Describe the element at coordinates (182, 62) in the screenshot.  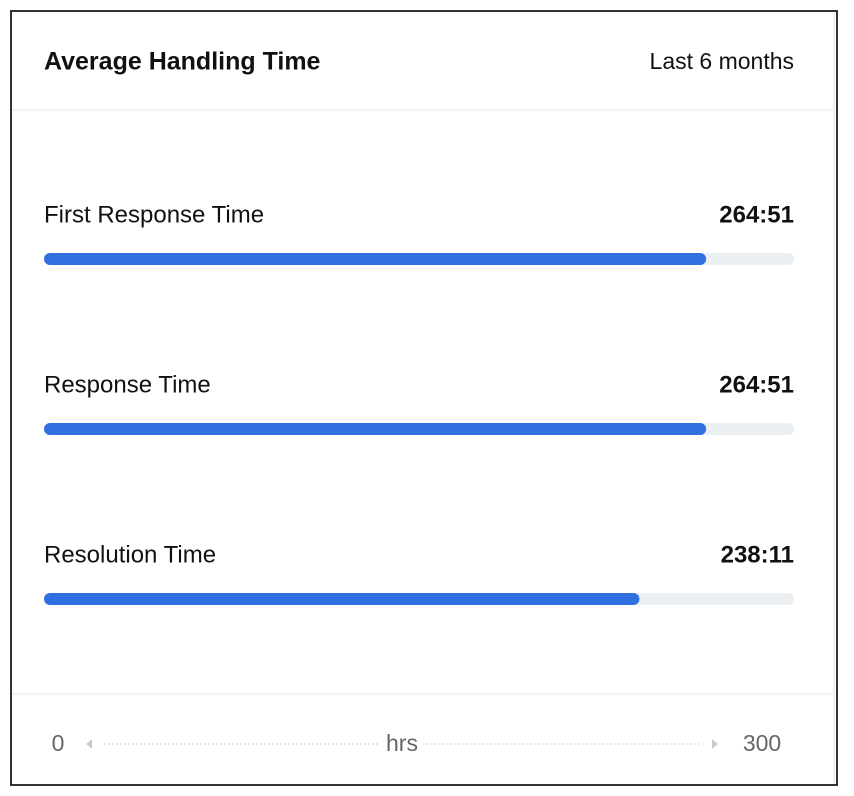
I see `chart-title: Average Handling Time` at that location.